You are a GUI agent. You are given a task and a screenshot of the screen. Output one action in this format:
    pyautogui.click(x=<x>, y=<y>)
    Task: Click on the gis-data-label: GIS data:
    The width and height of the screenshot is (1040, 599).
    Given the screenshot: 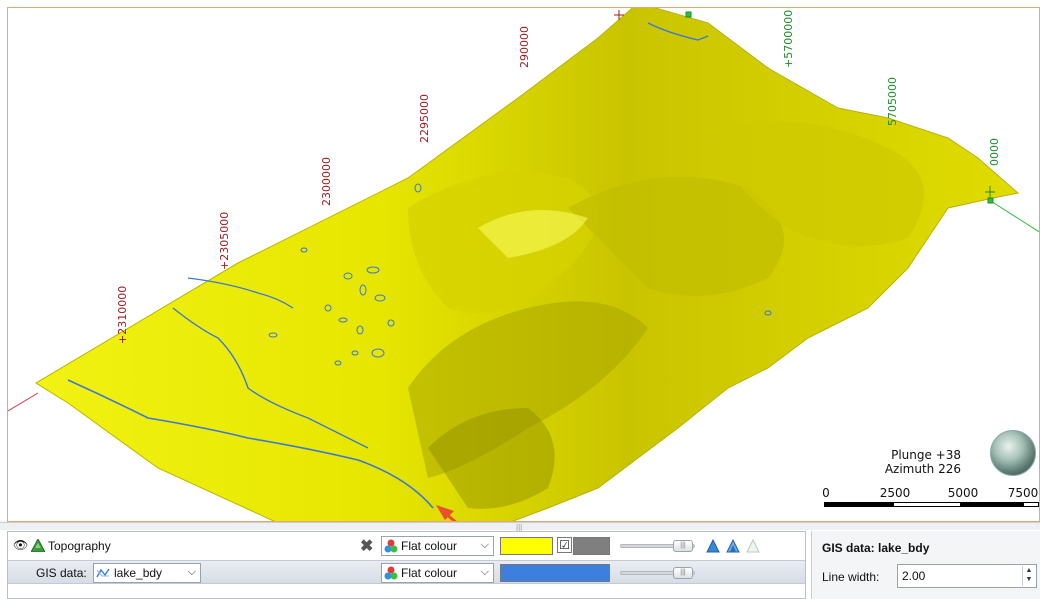 What is the action you would take?
    pyautogui.click(x=61, y=573)
    